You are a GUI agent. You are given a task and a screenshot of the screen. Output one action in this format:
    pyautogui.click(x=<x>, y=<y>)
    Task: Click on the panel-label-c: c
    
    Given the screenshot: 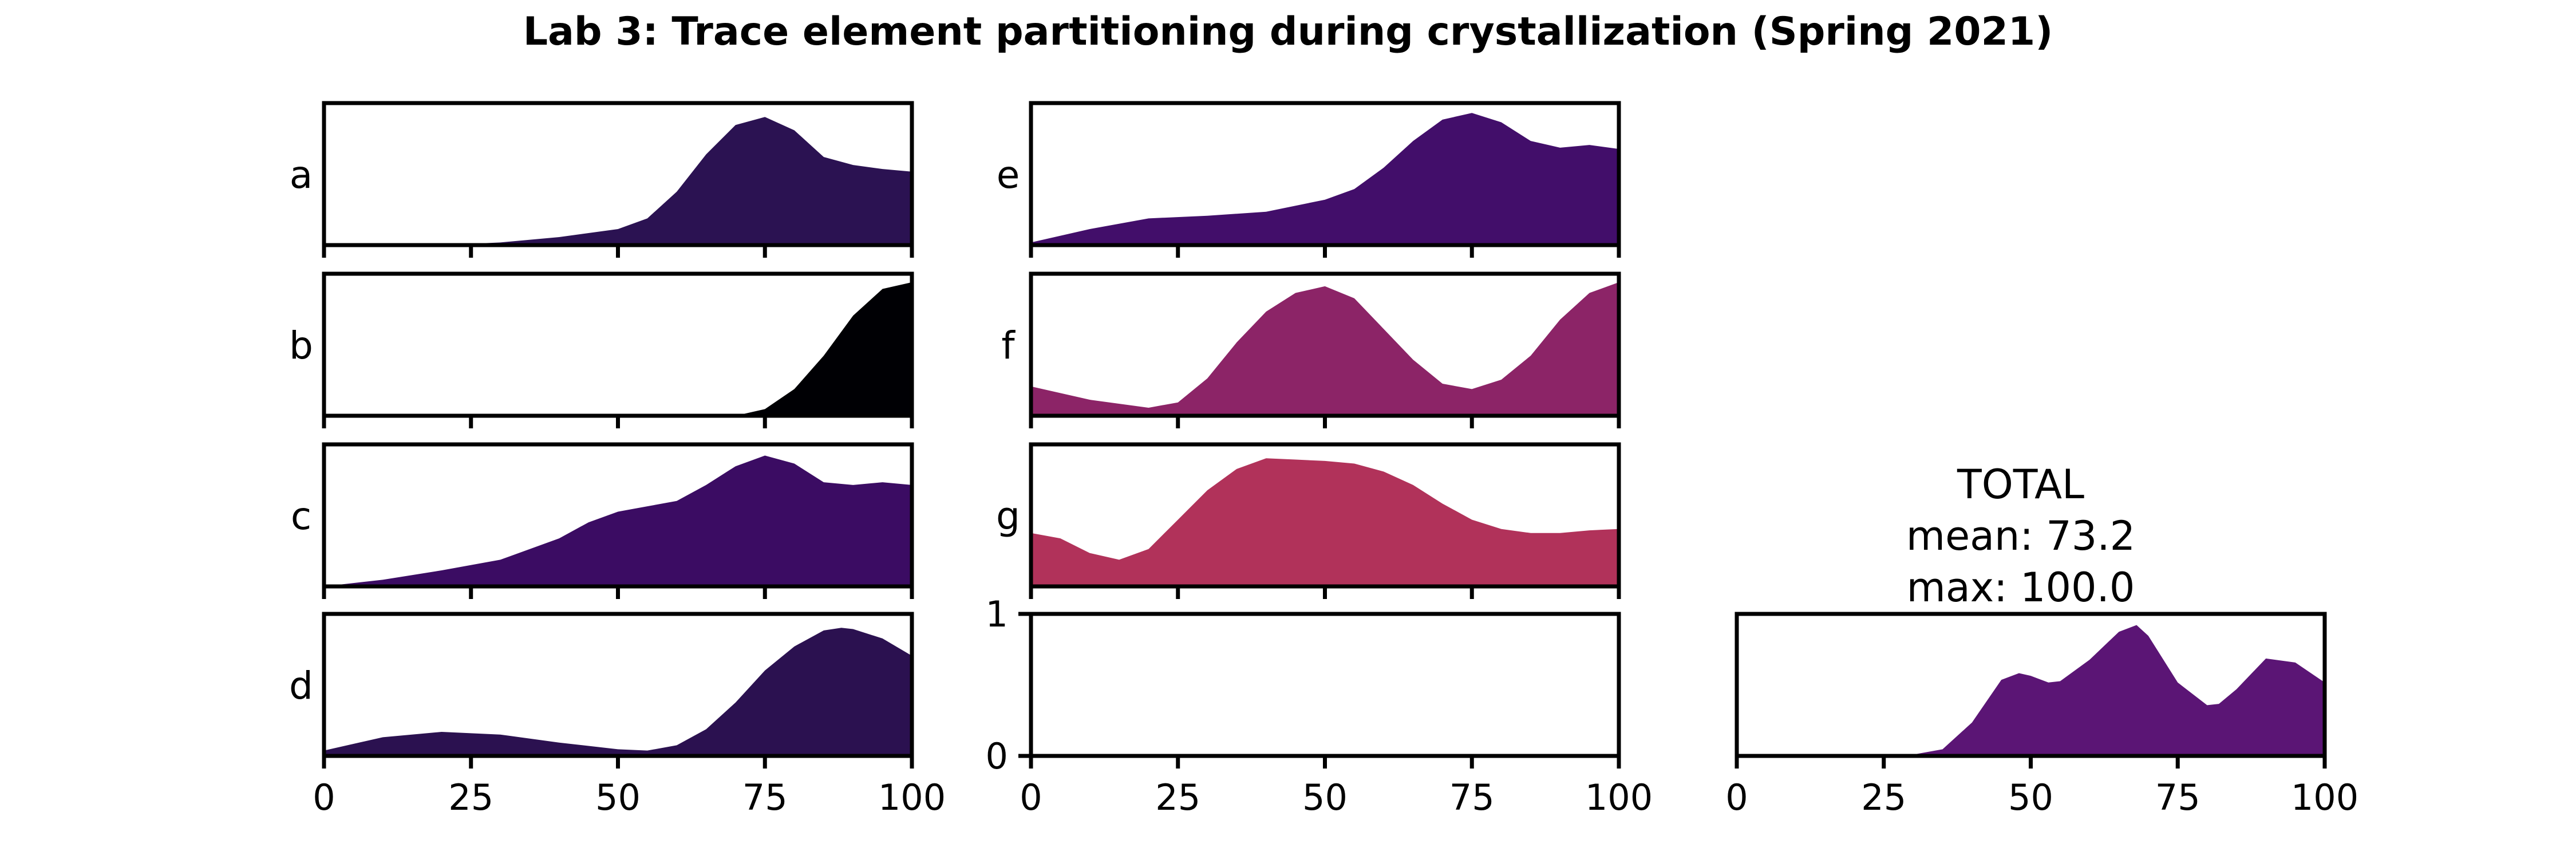 What is the action you would take?
    pyautogui.click(x=301, y=516)
    